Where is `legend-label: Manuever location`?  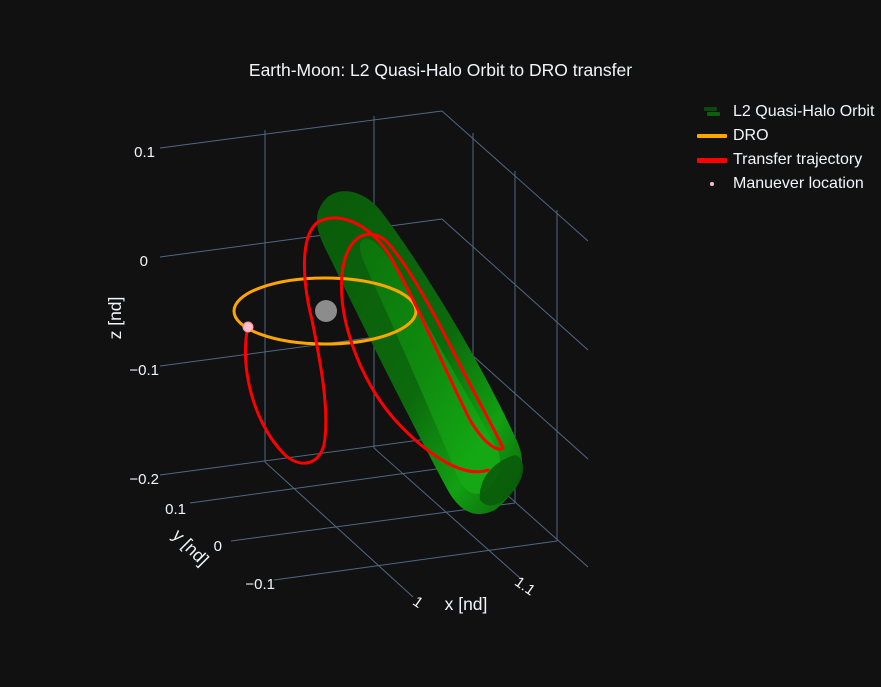 legend-label: Manuever location is located at coordinates (798, 183).